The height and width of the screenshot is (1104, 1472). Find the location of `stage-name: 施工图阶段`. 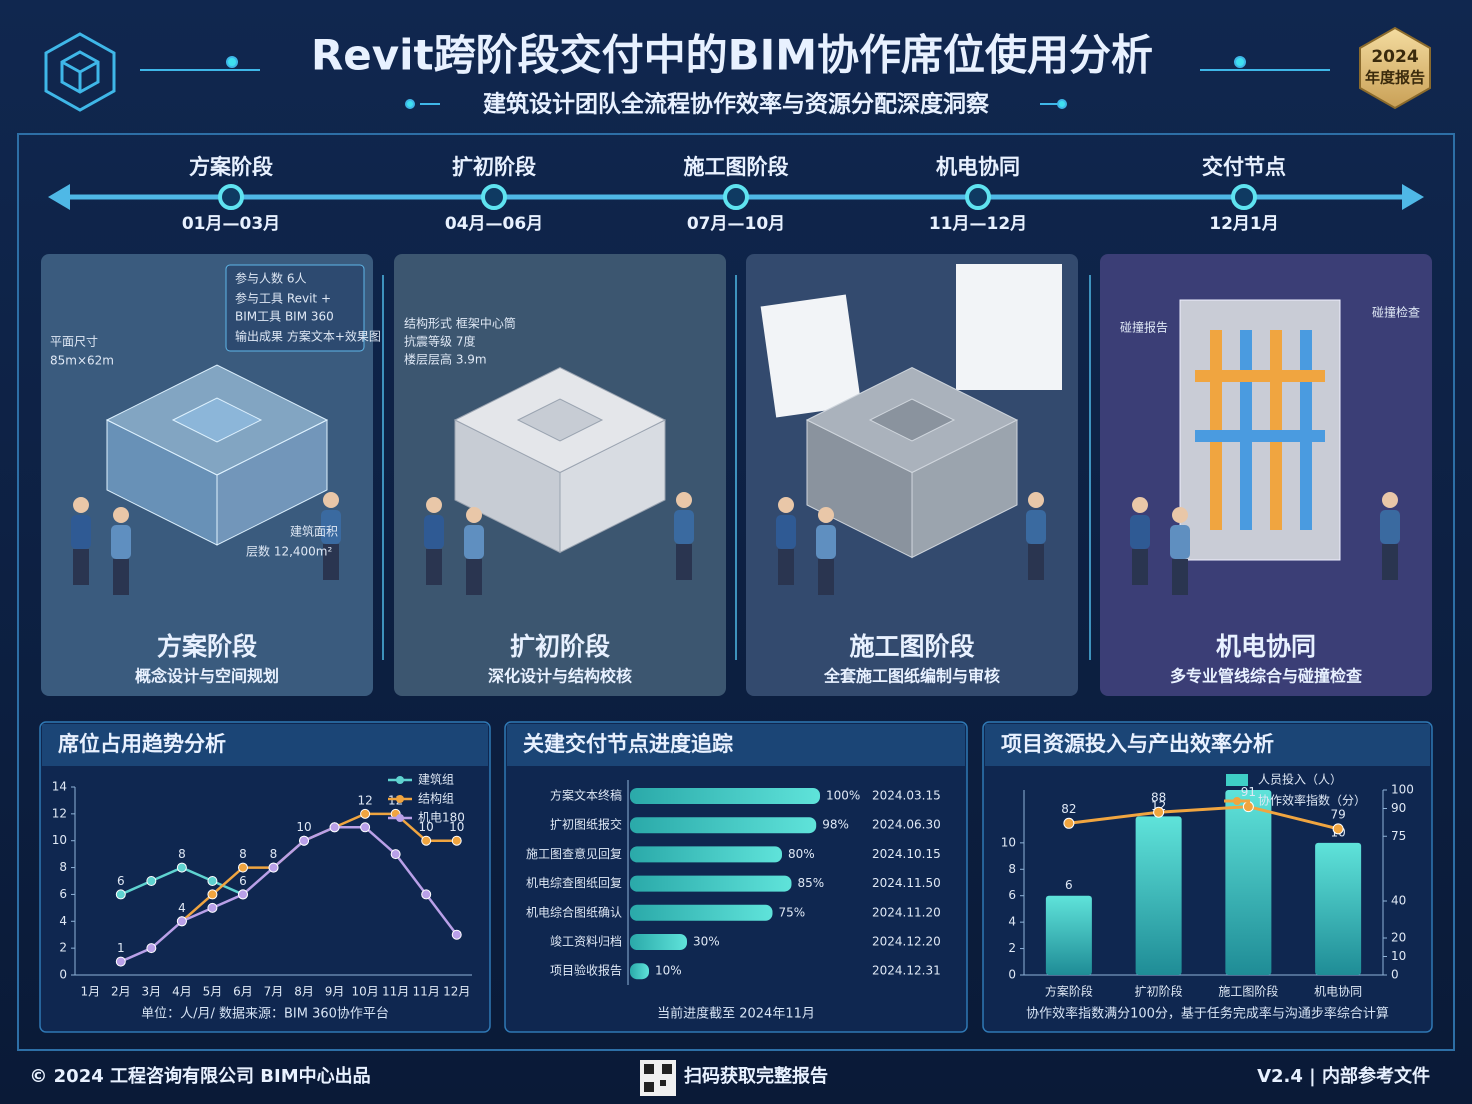

stage-name: 施工图阶段 is located at coordinates (736, 167).